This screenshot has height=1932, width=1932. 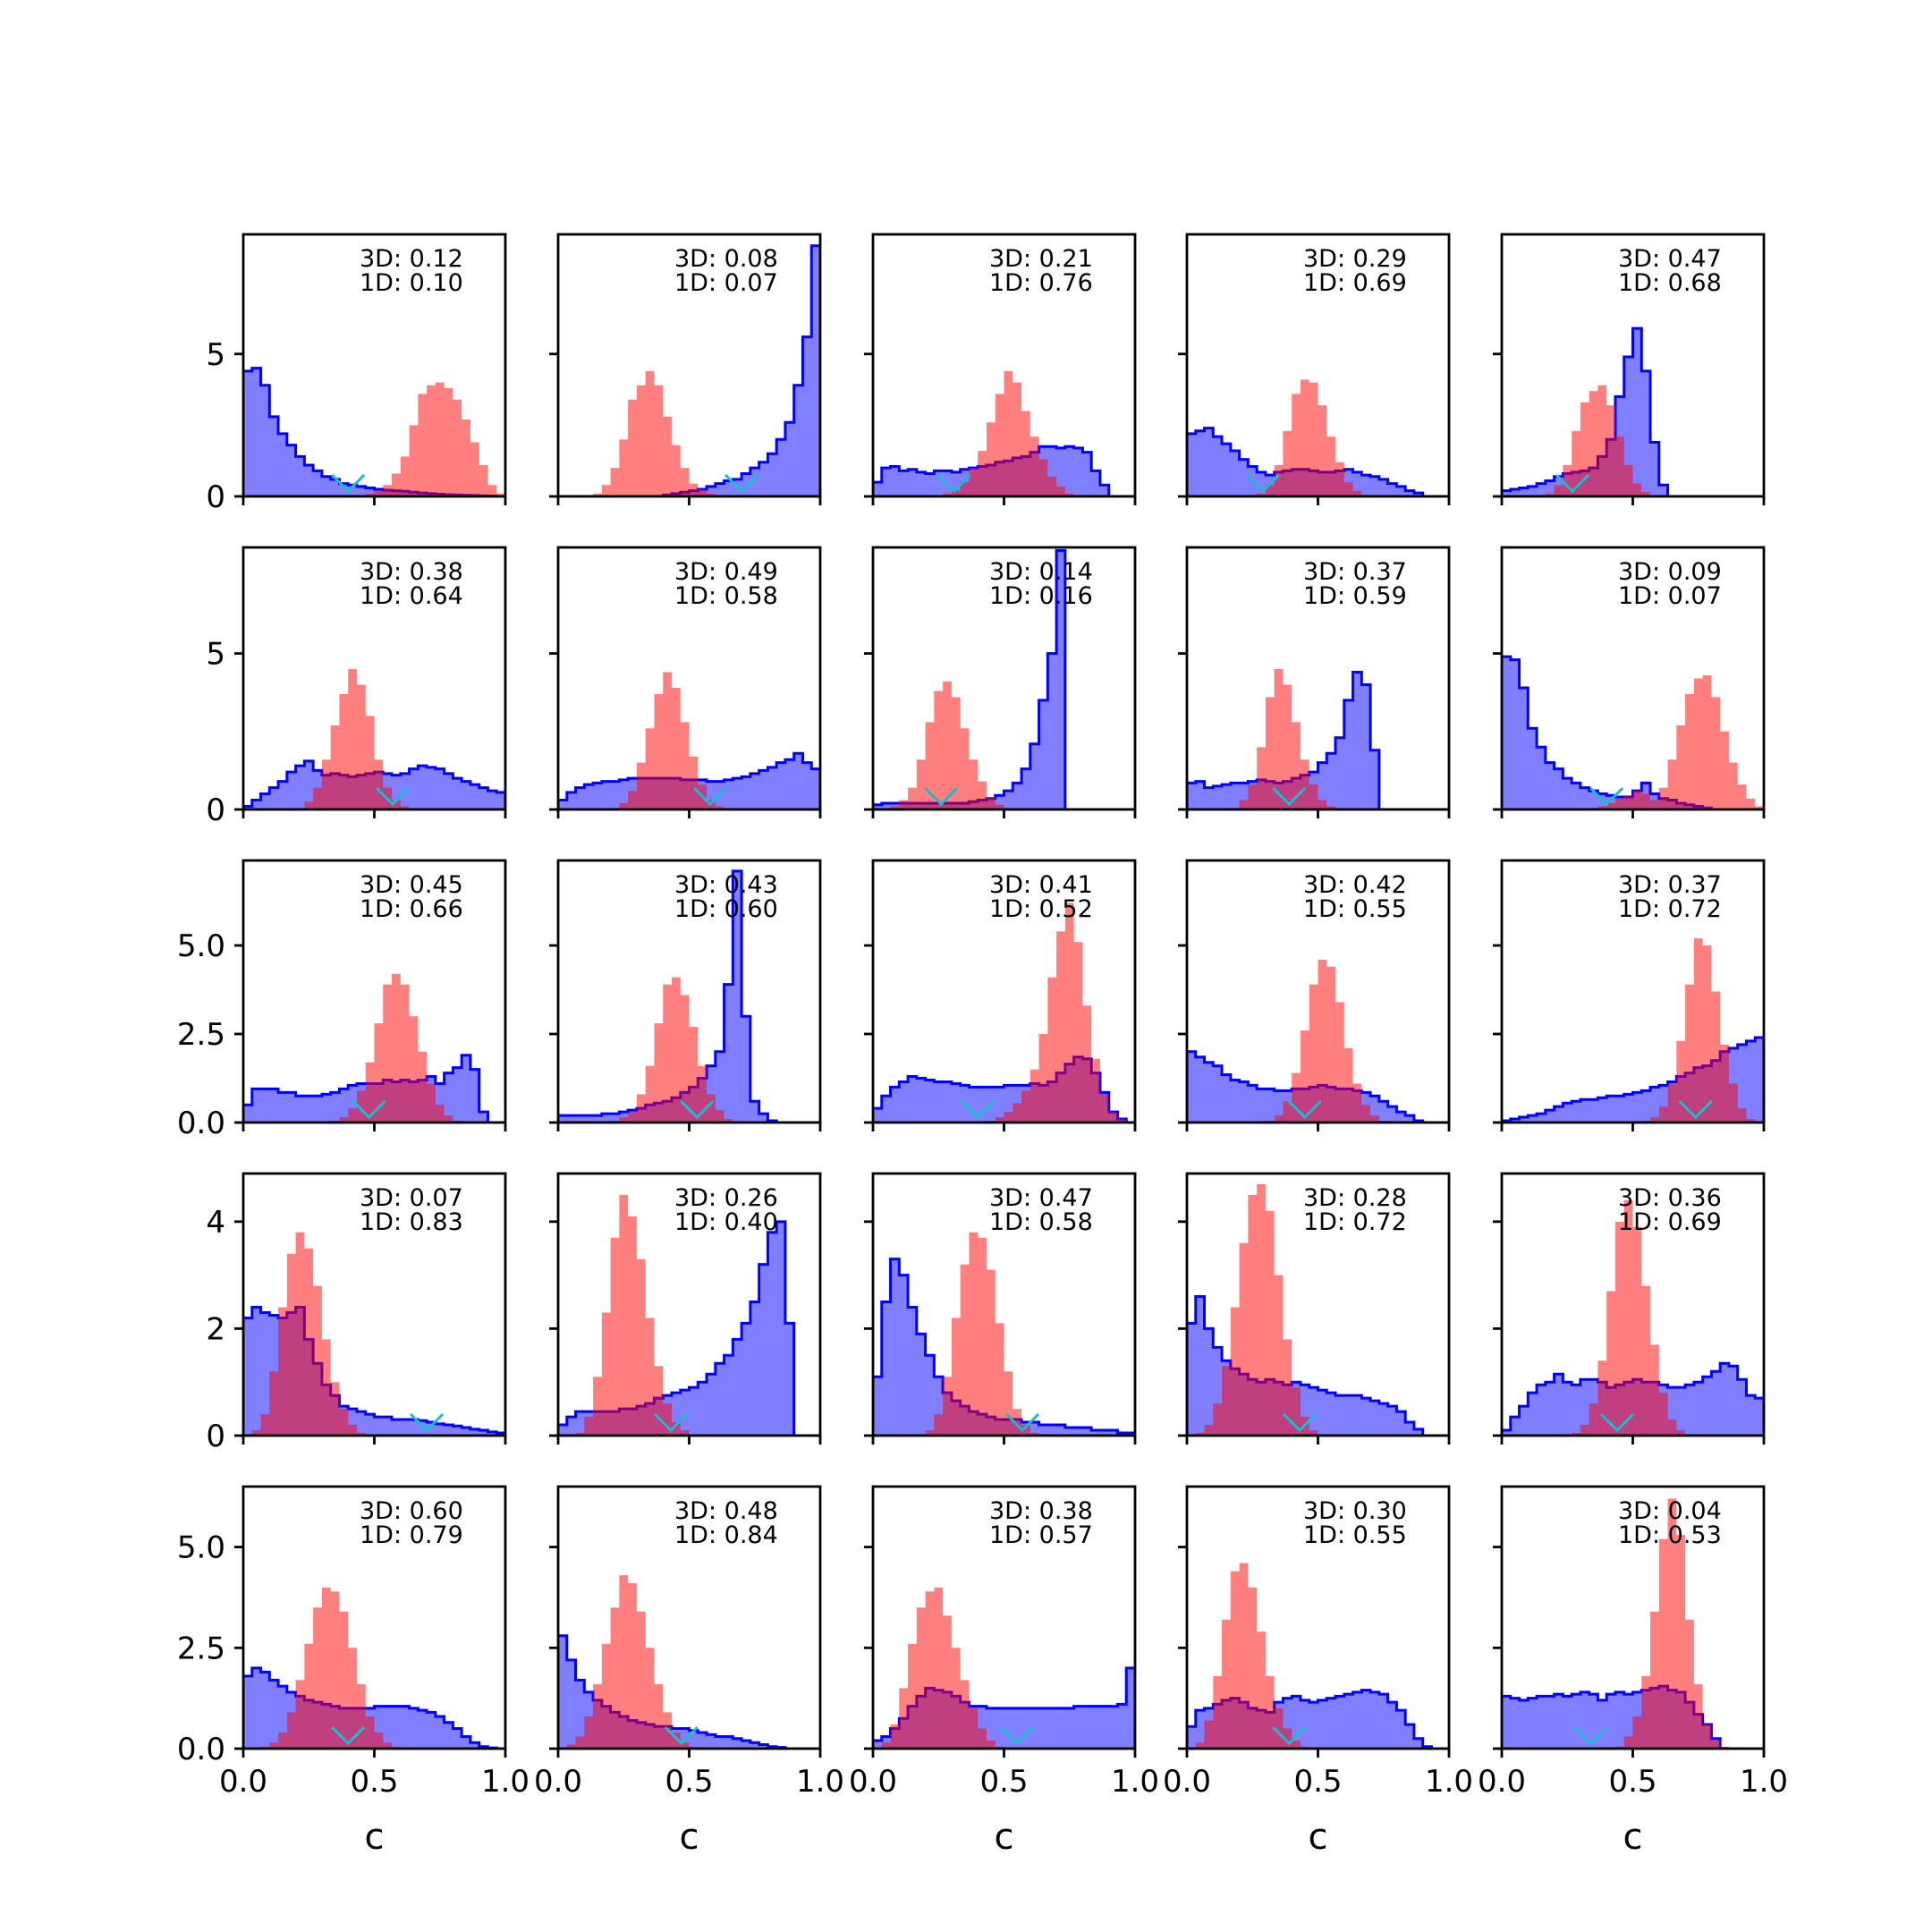 I want to click on metric-3d-label: 3D: 0.08, so click(x=726, y=259).